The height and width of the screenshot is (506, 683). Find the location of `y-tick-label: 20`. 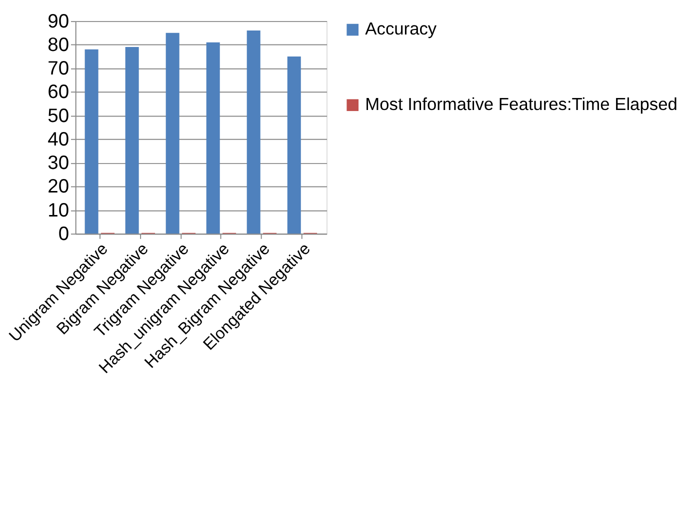

y-tick-label: 20 is located at coordinates (59, 187).